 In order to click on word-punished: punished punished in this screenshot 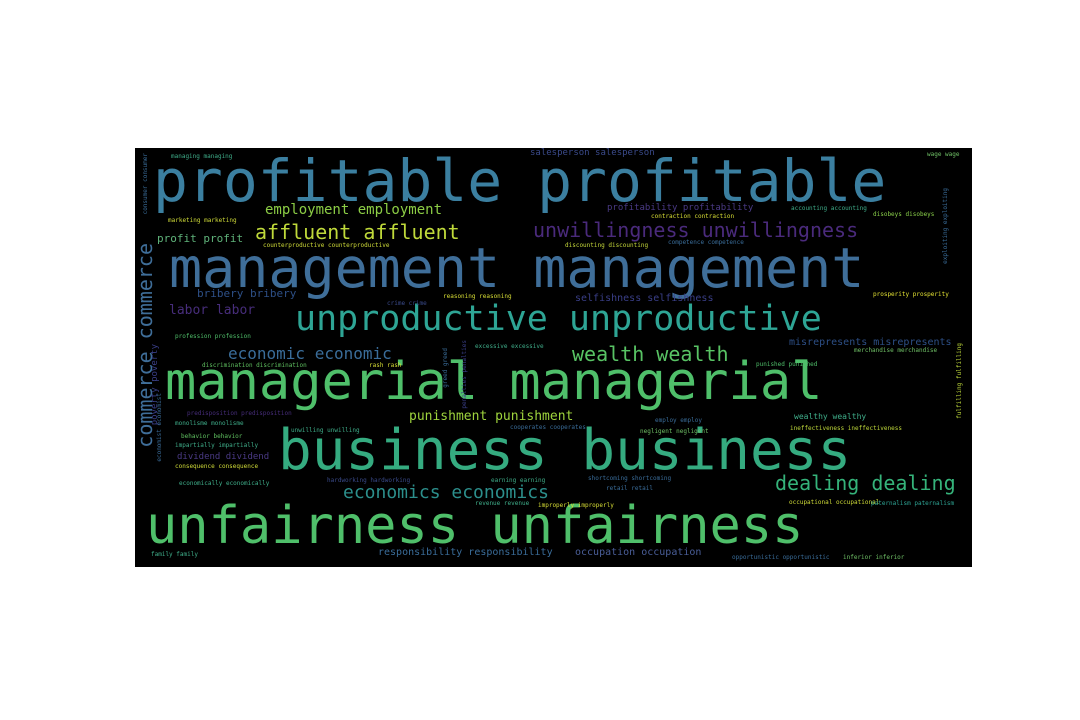, I will do `click(787, 364)`.